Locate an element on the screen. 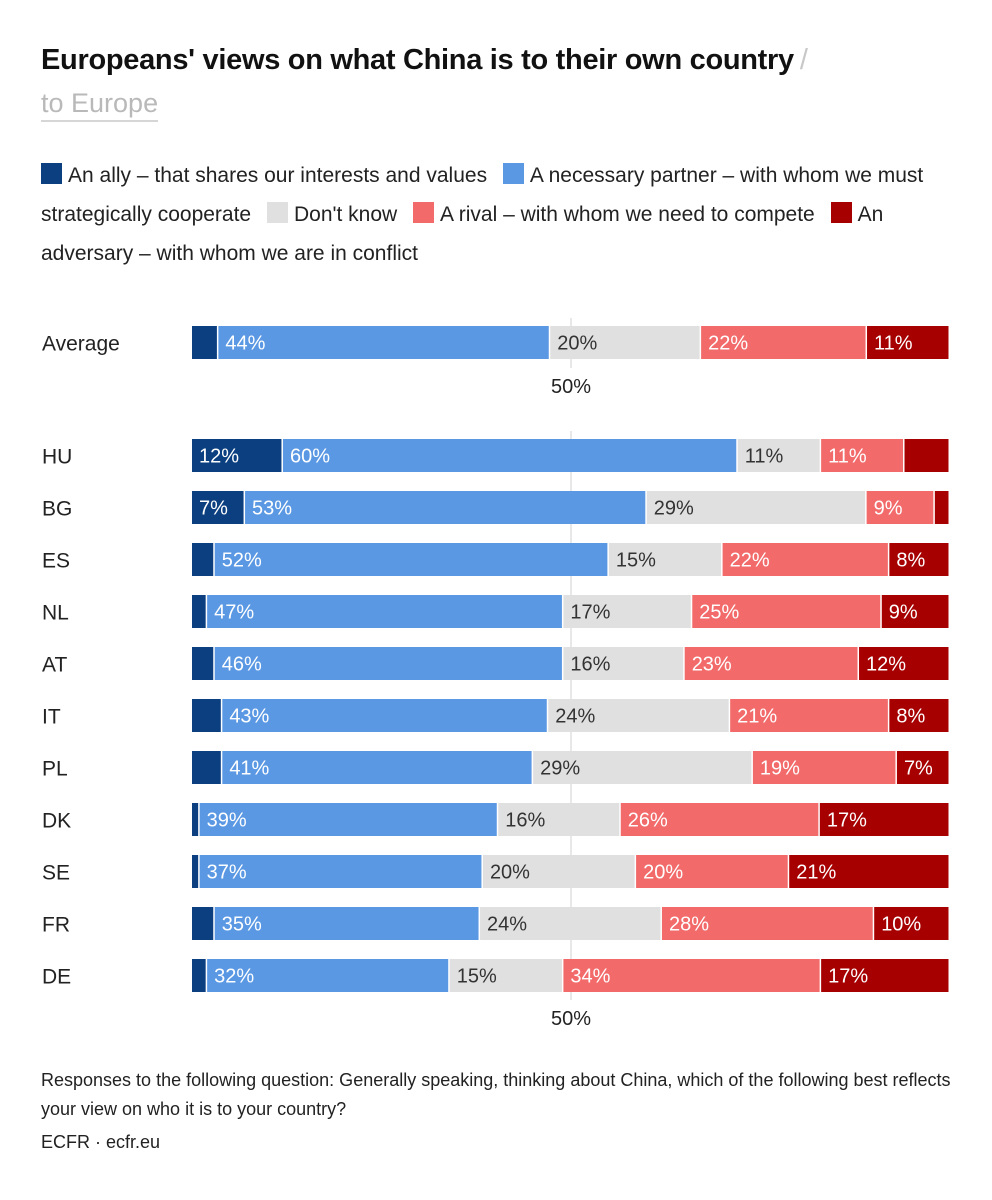 Image resolution: width=992 pixels, height=1200 pixels. legend-item-dontknow: Don't know is located at coordinates (332, 214).